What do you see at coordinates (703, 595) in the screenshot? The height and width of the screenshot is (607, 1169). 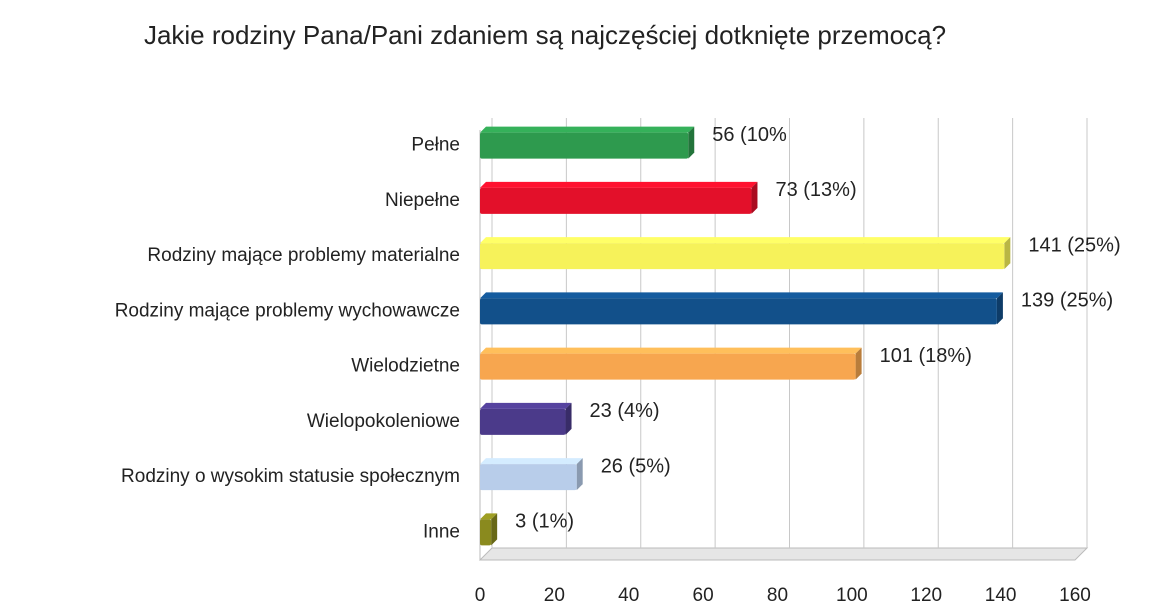 I see `x-tick-label: 60` at bounding box center [703, 595].